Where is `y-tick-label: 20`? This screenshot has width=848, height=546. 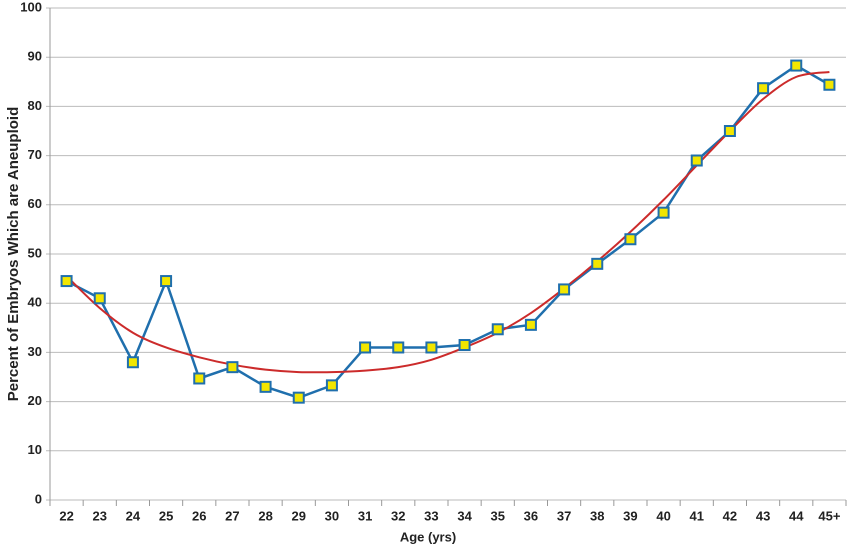
y-tick-label: 20 is located at coordinates (35, 400).